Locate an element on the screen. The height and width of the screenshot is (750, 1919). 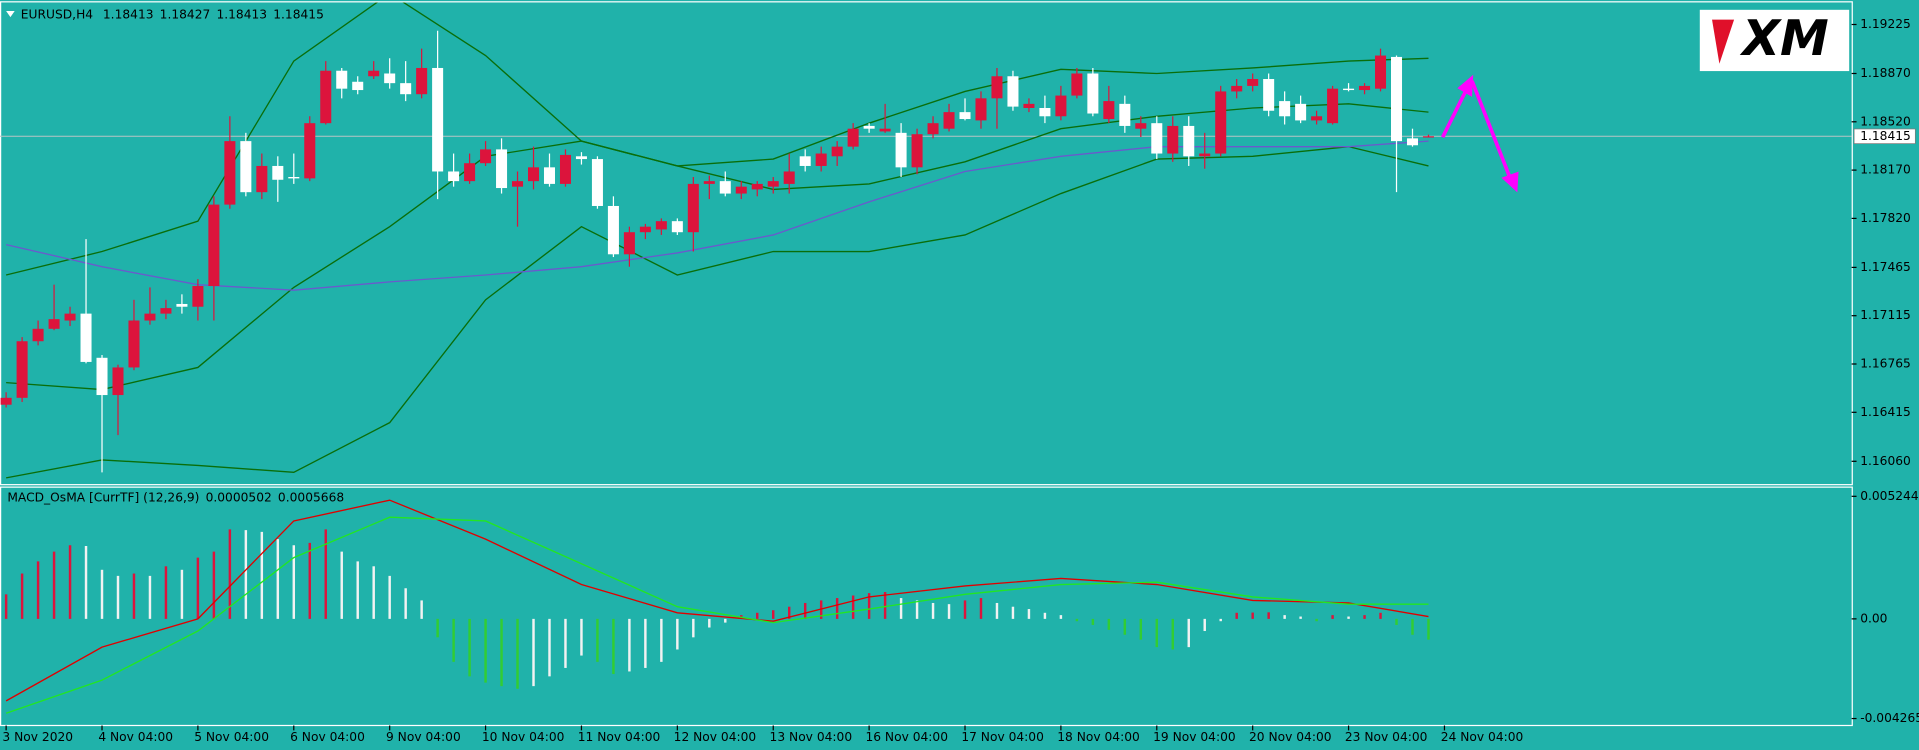
x-tick-label: 23 Nov 04:00 is located at coordinates (1386, 737).